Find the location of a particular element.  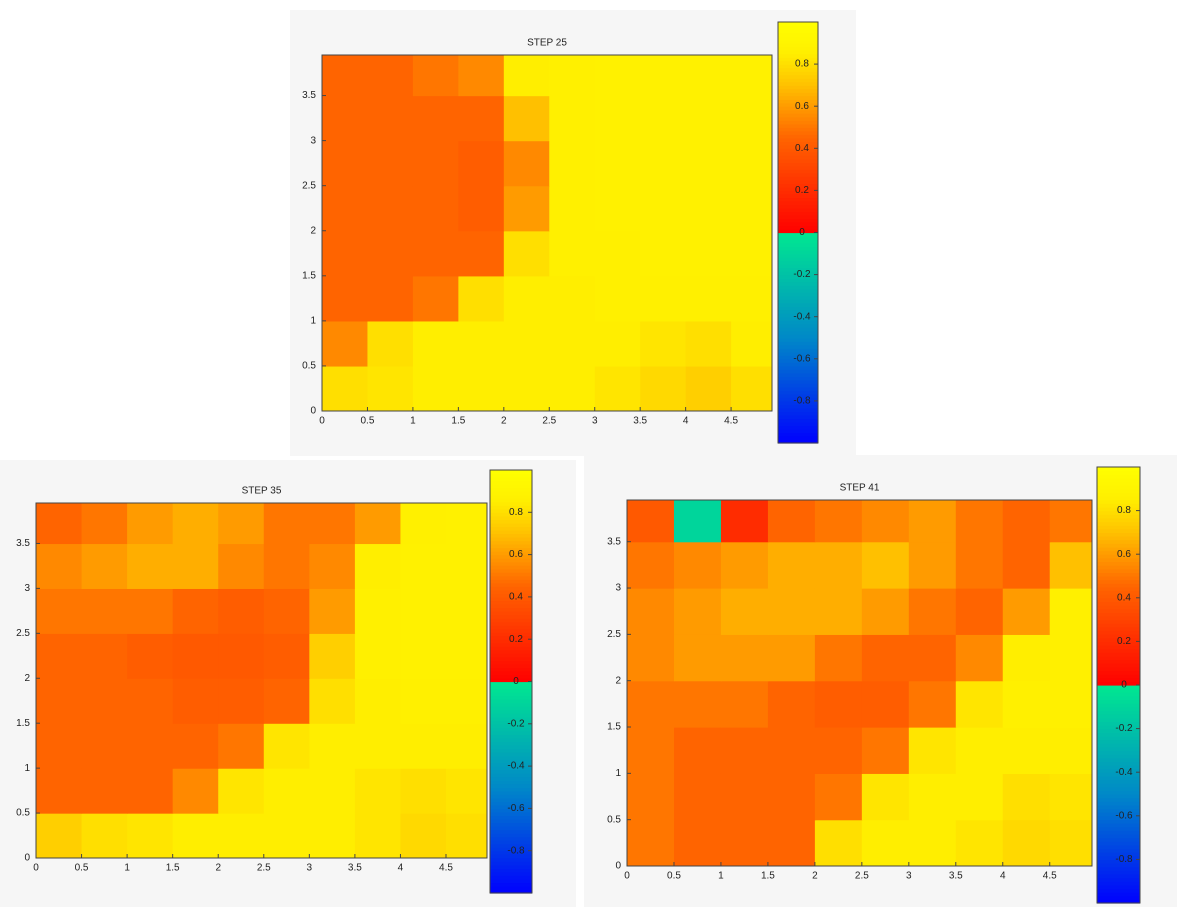

y-tick-label: 3.5 is located at coordinates (614, 541).